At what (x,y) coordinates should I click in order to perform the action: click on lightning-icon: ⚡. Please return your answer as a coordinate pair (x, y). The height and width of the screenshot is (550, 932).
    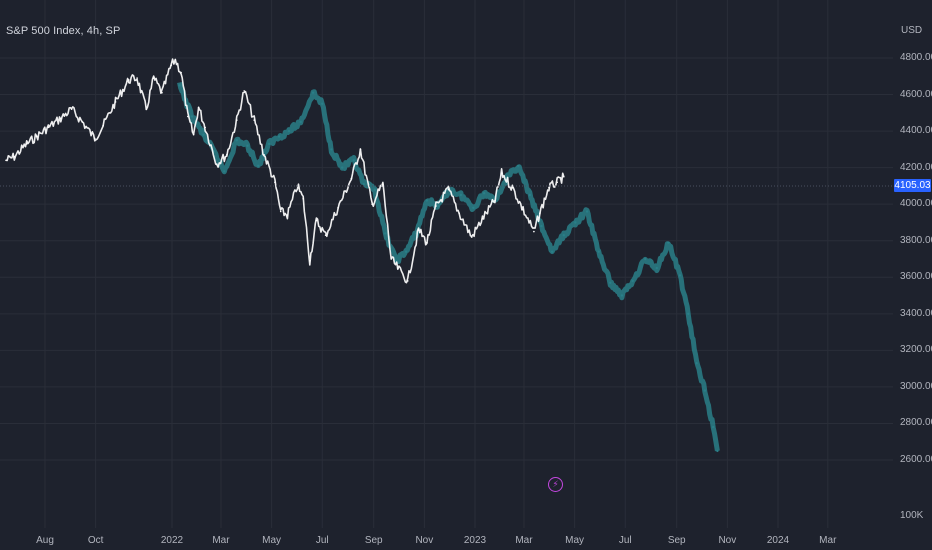
    Looking at the image, I should click on (555, 484).